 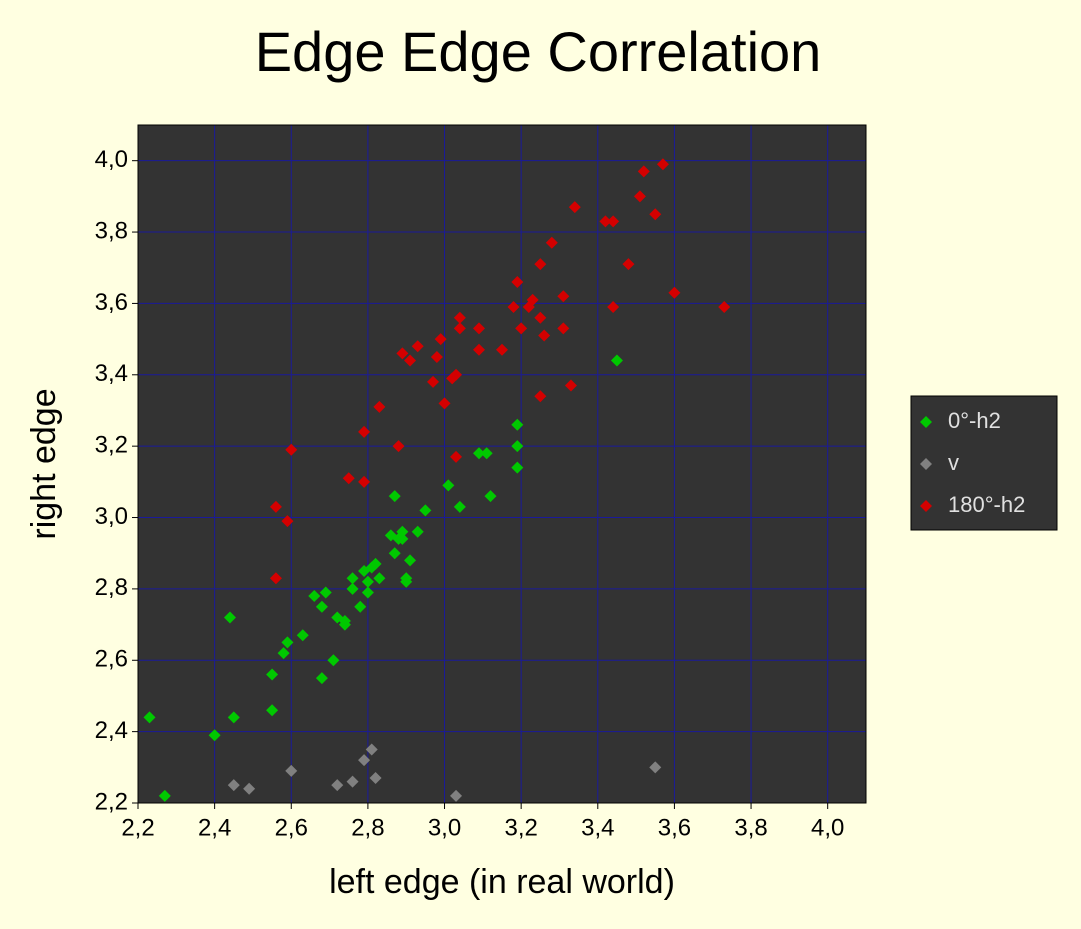 What do you see at coordinates (444, 827) in the screenshot?
I see `x-tick-label: 3,0` at bounding box center [444, 827].